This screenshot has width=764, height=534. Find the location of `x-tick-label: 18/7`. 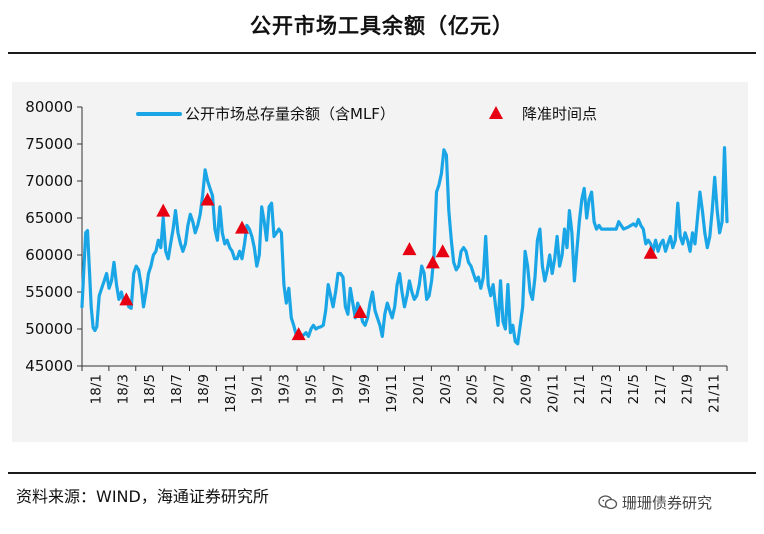

x-tick-label: 18/7 is located at coordinates (177, 389).